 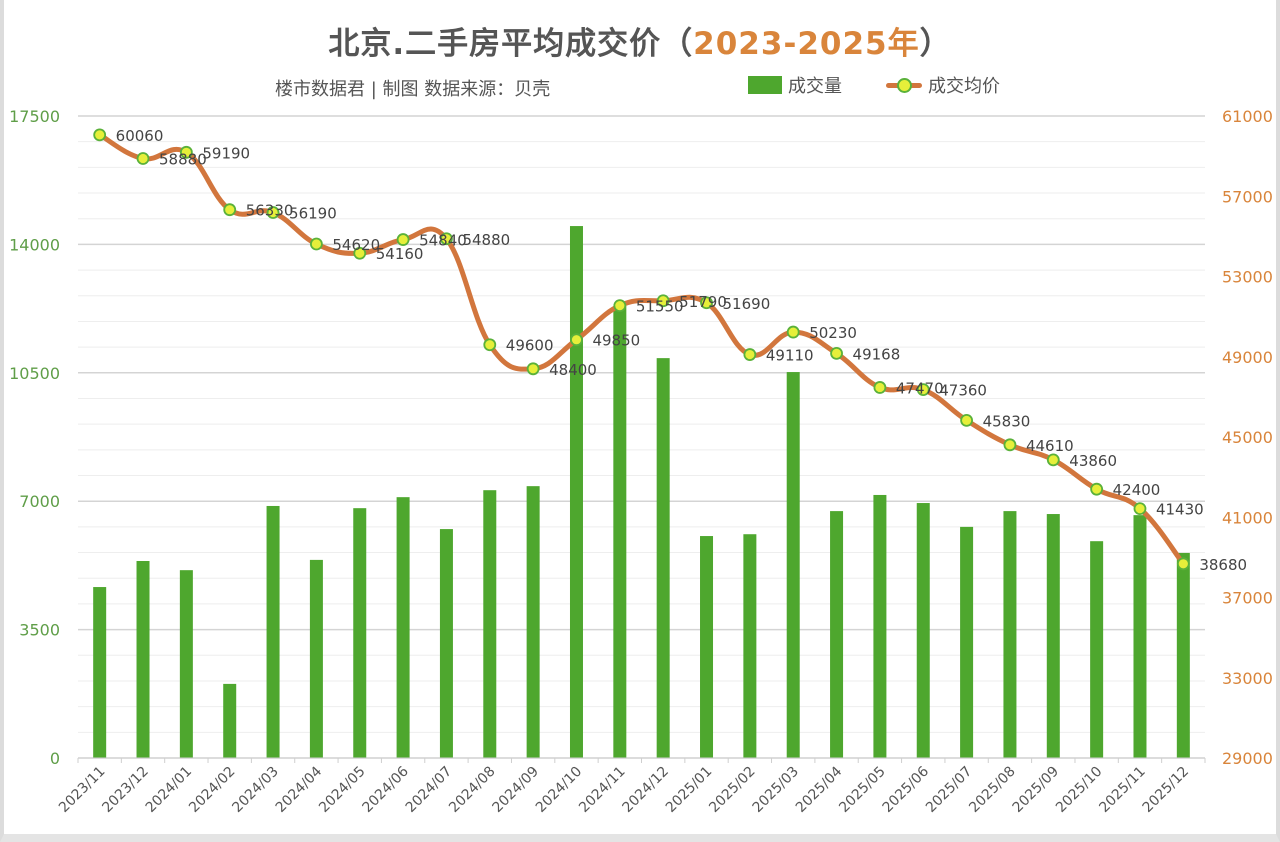 What do you see at coordinates (1079, 790) in the screenshot?
I see `x-axis-label: 2025/10` at bounding box center [1079, 790].